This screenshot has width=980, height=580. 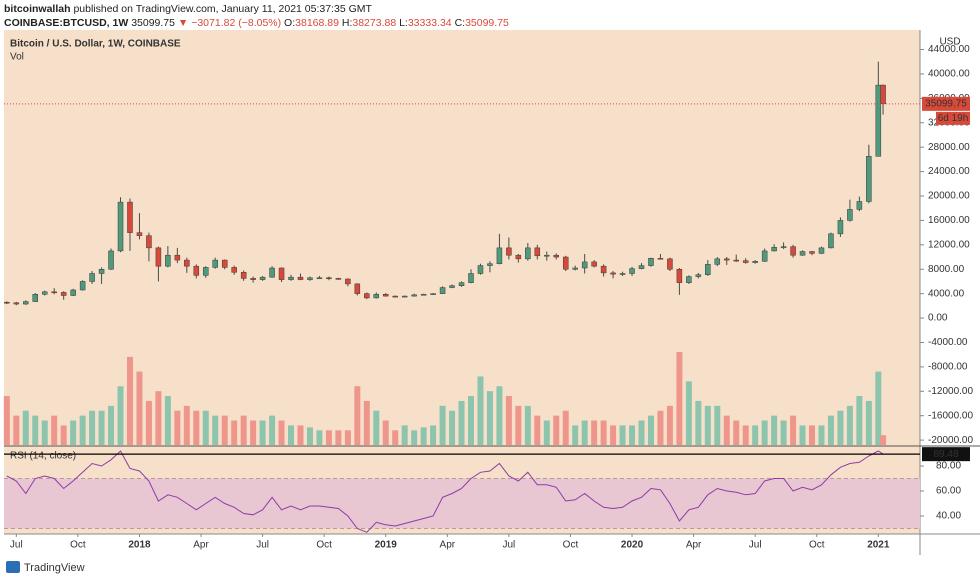 I want to click on rsi-line, so click(x=445, y=491).